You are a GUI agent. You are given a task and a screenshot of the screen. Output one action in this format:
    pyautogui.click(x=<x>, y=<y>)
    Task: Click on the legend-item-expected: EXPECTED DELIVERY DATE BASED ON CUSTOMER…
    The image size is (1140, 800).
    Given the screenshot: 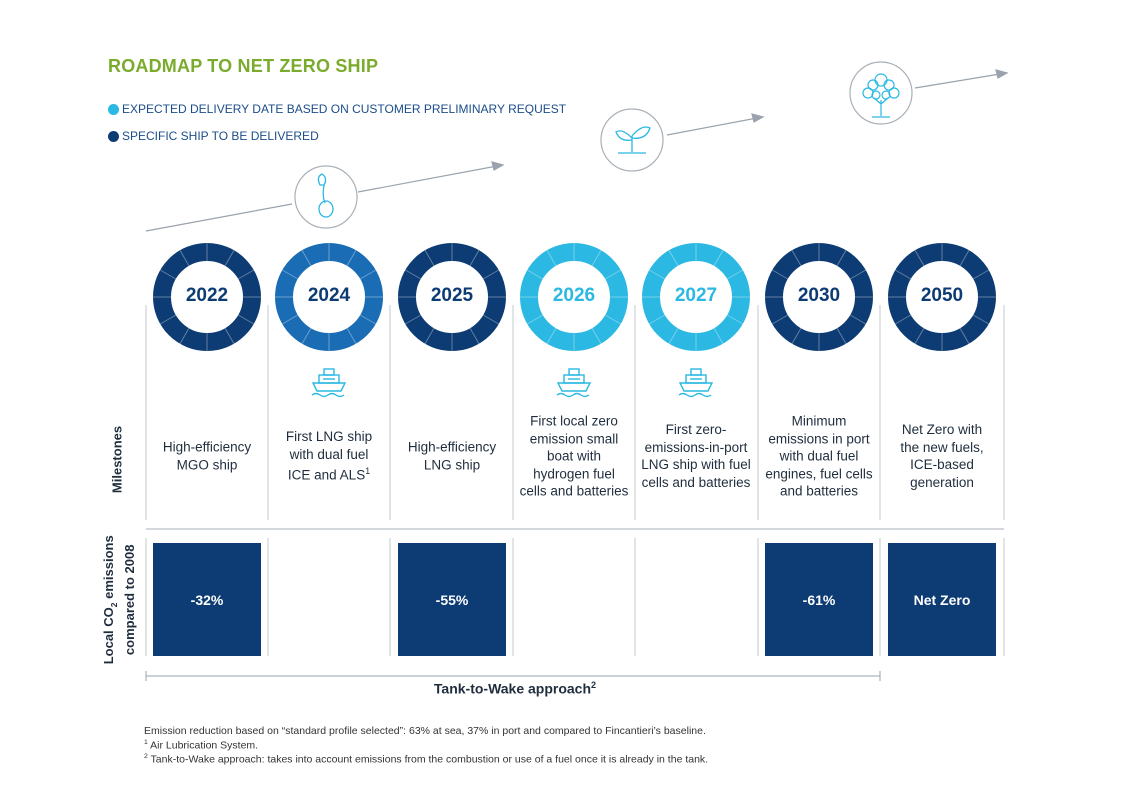 What is the action you would take?
    pyautogui.click(x=337, y=109)
    